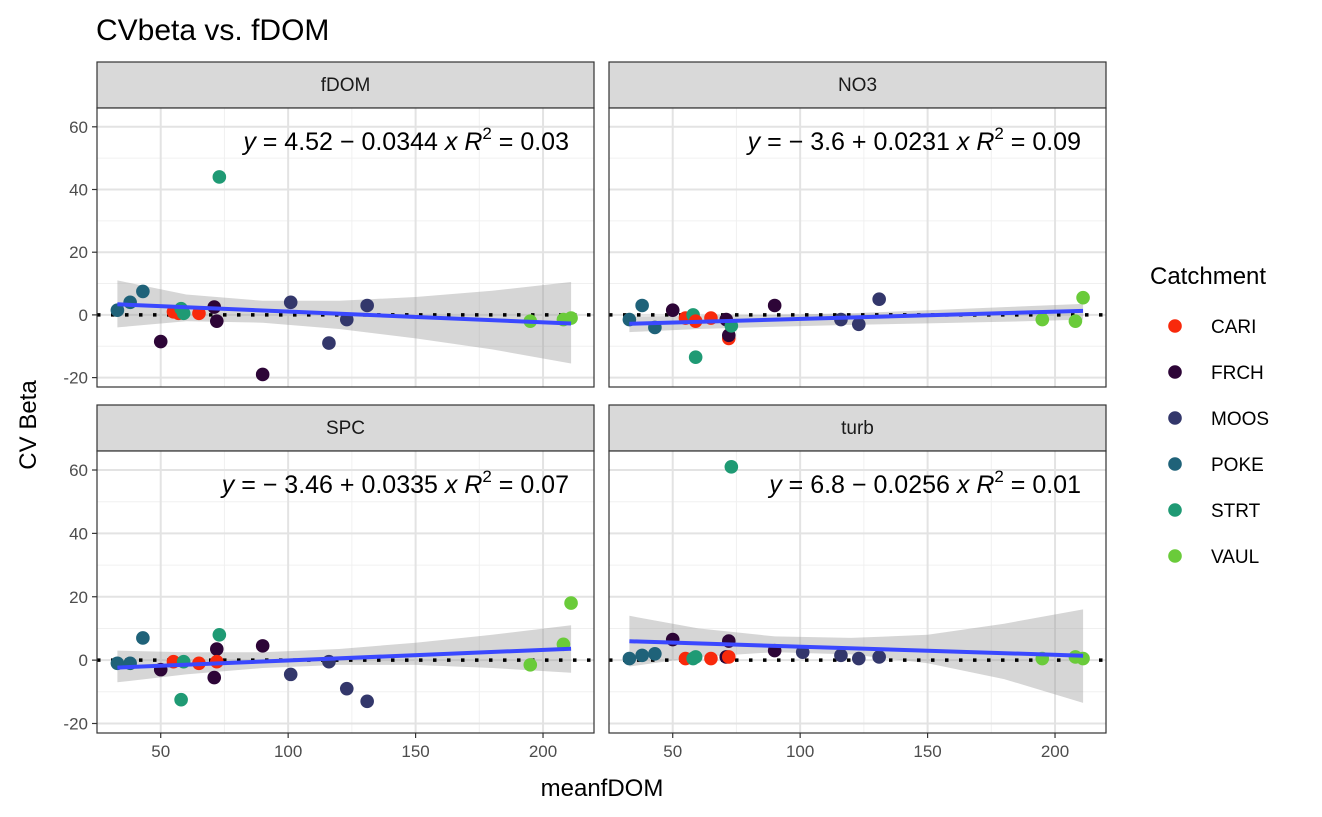  I want to click on legend: Catchment CARI FRCH MOOS POKE STRT VAUL, so click(1209, 415).